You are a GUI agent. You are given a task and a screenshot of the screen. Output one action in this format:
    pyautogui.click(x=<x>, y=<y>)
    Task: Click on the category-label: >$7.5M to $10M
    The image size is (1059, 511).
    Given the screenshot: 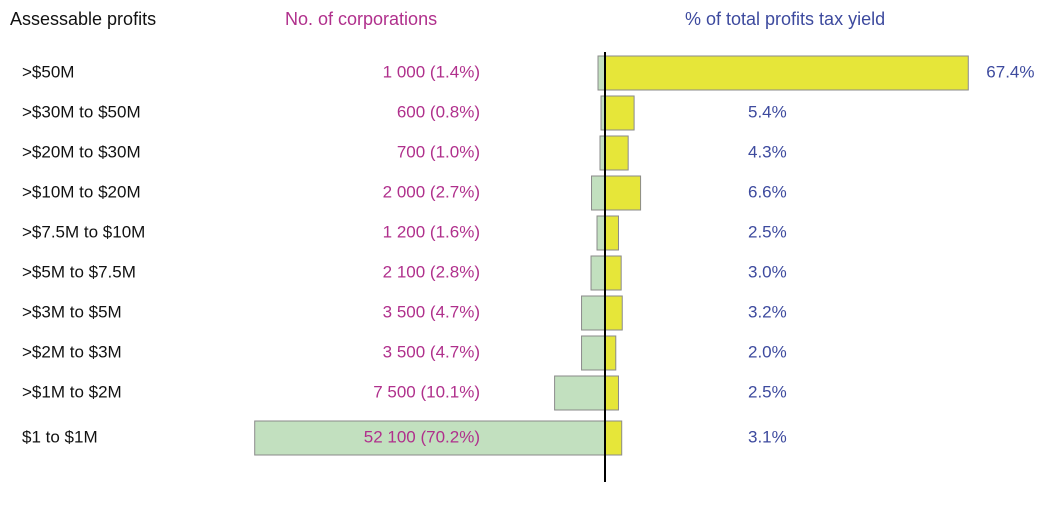 What is the action you would take?
    pyautogui.click(x=83, y=231)
    